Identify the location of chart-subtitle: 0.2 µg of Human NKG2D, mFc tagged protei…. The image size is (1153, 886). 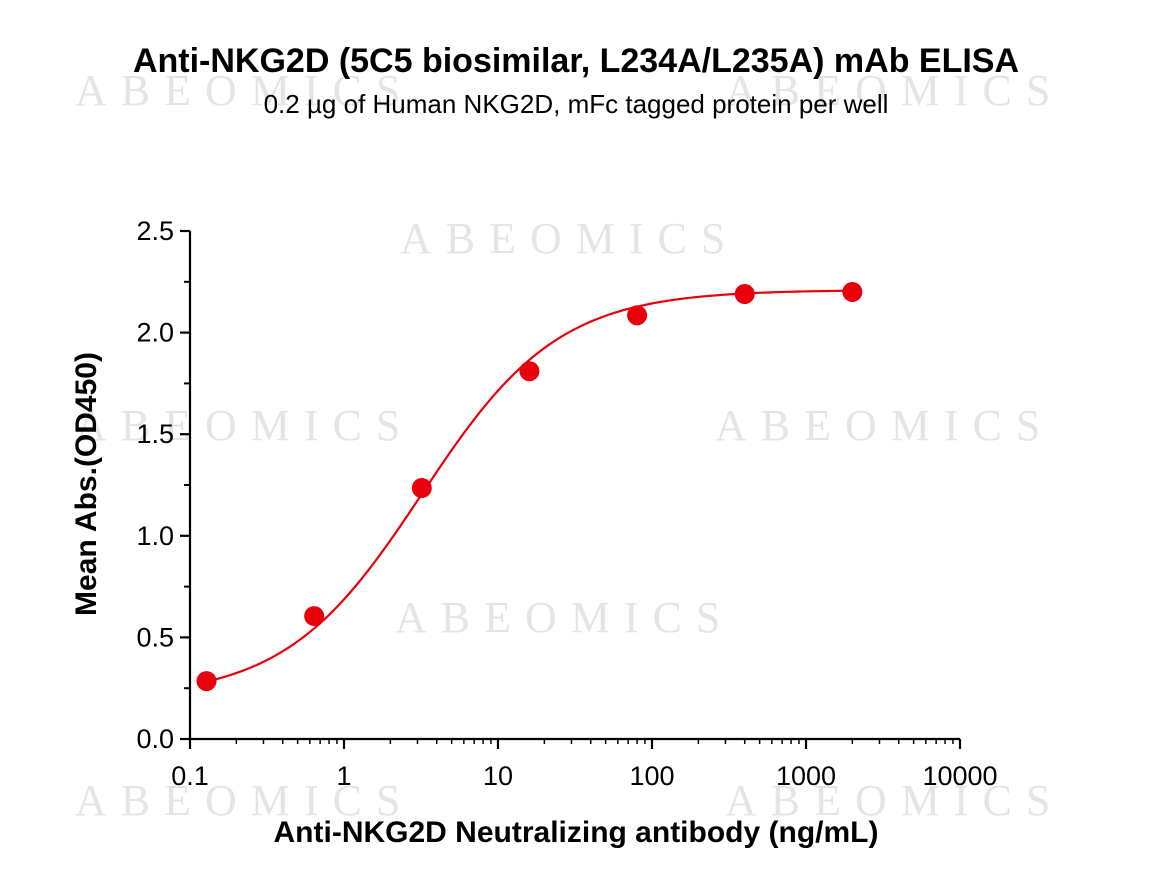
(576, 104).